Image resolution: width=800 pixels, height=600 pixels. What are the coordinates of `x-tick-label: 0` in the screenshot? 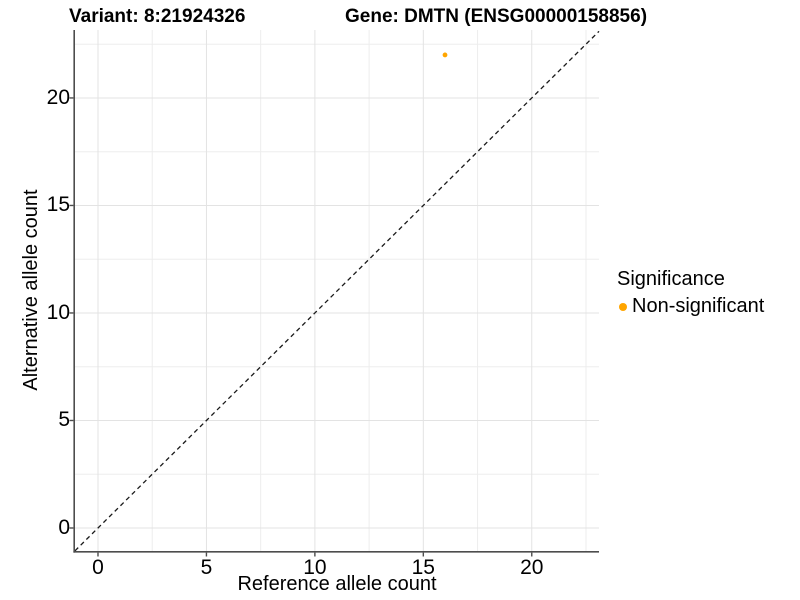 It's located at (98, 567).